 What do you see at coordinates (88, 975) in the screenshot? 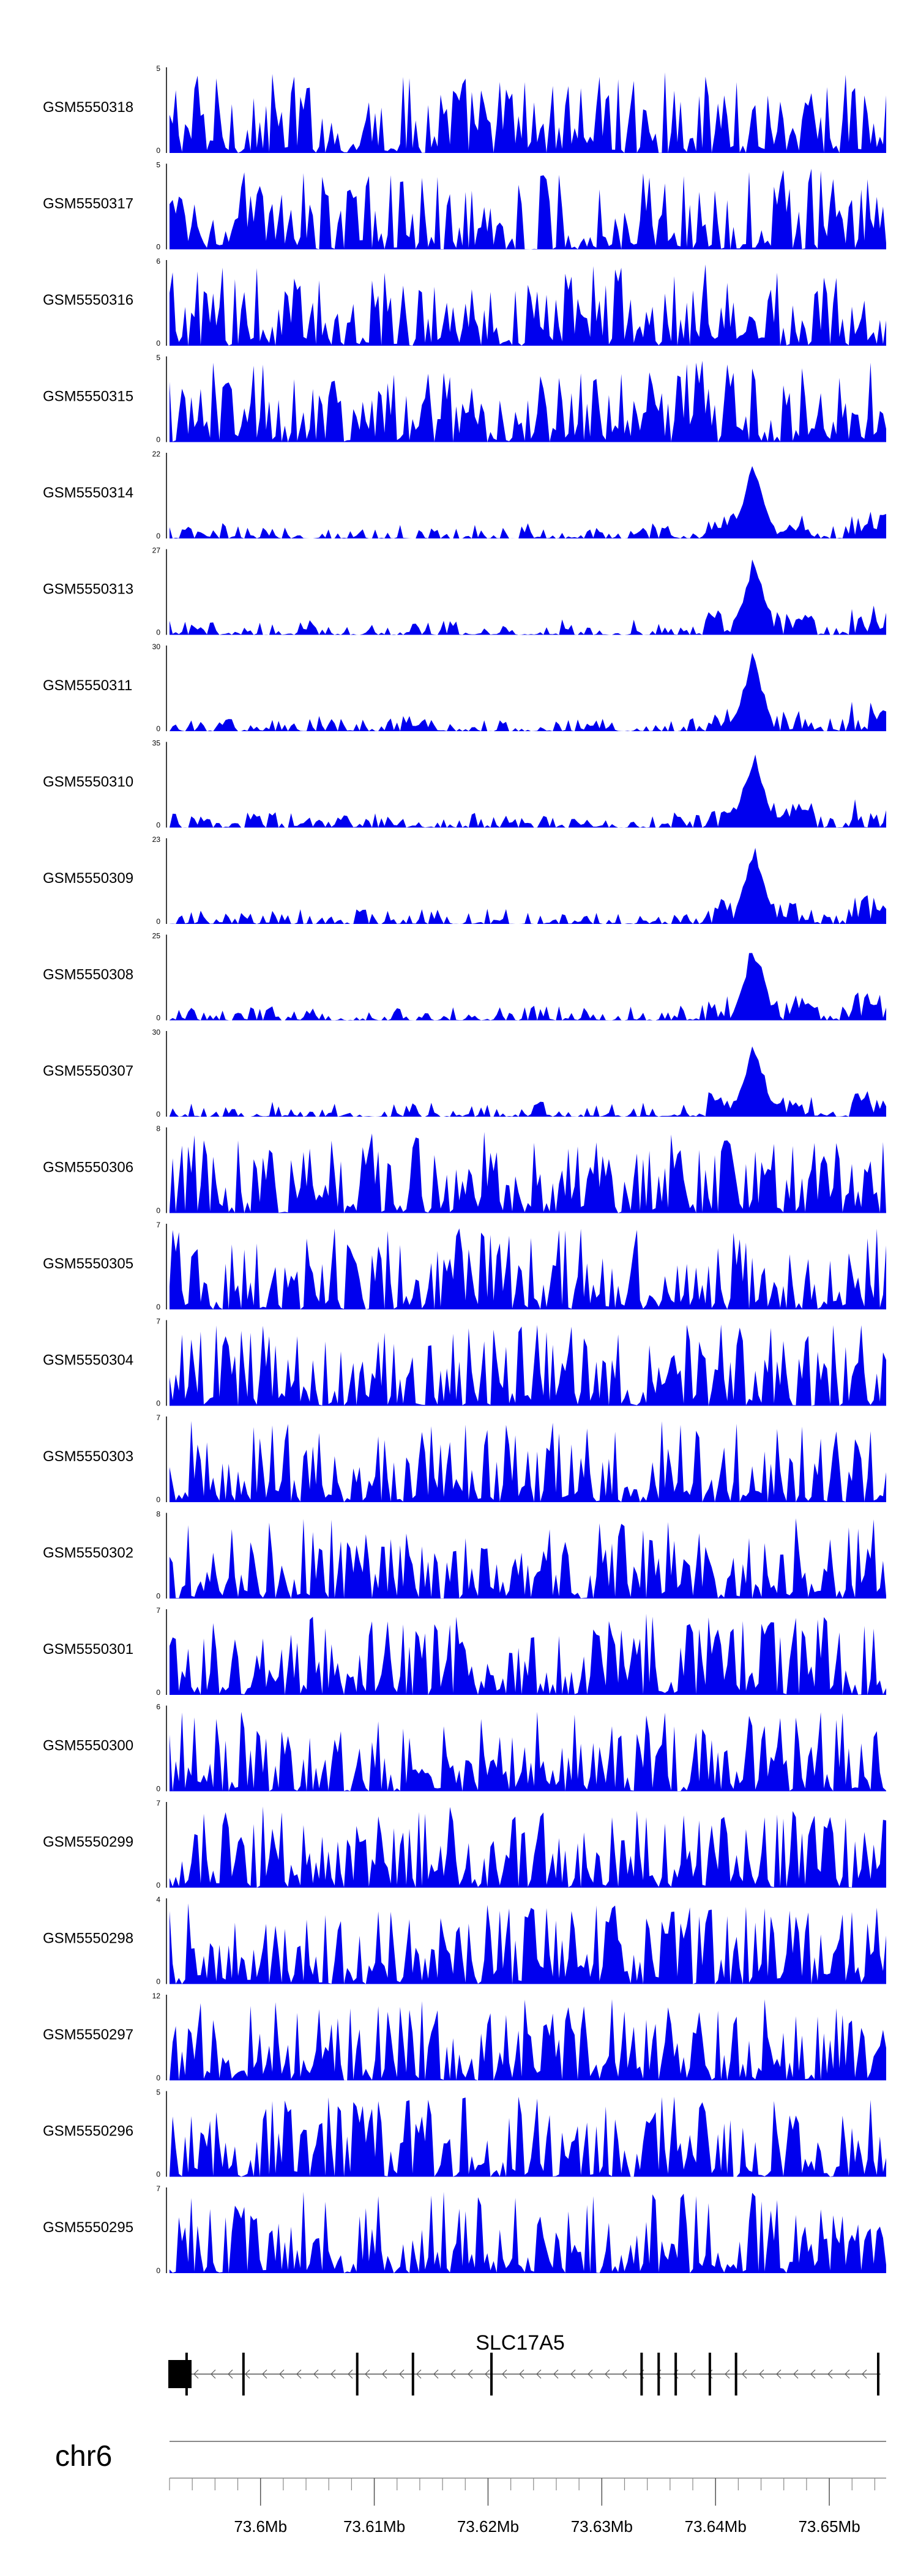
I see `track-label: GSM5550308` at bounding box center [88, 975].